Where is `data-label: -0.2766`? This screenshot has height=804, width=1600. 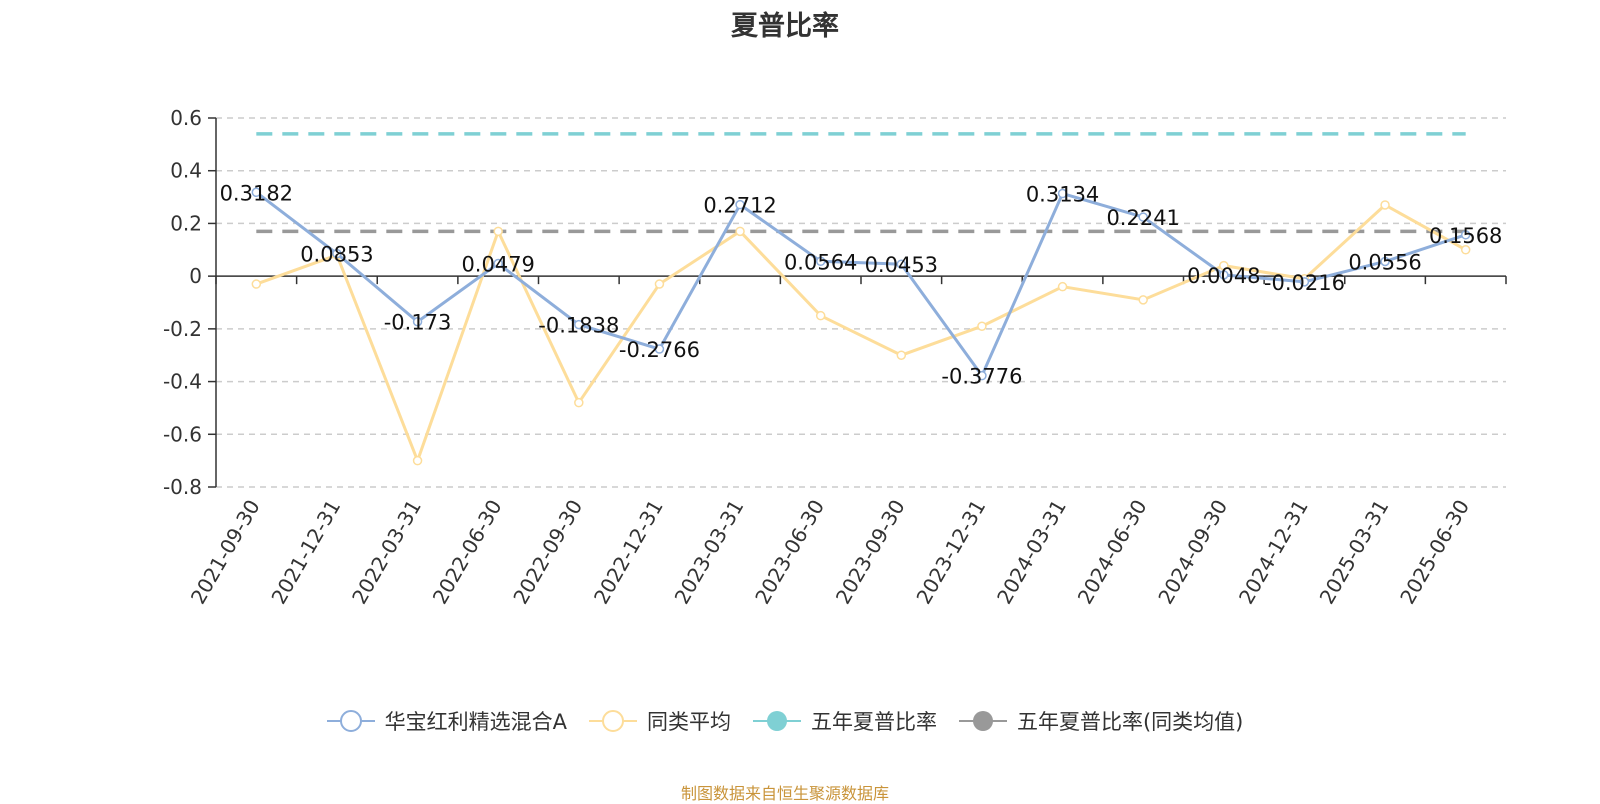
data-label: -0.2766 is located at coordinates (659, 350).